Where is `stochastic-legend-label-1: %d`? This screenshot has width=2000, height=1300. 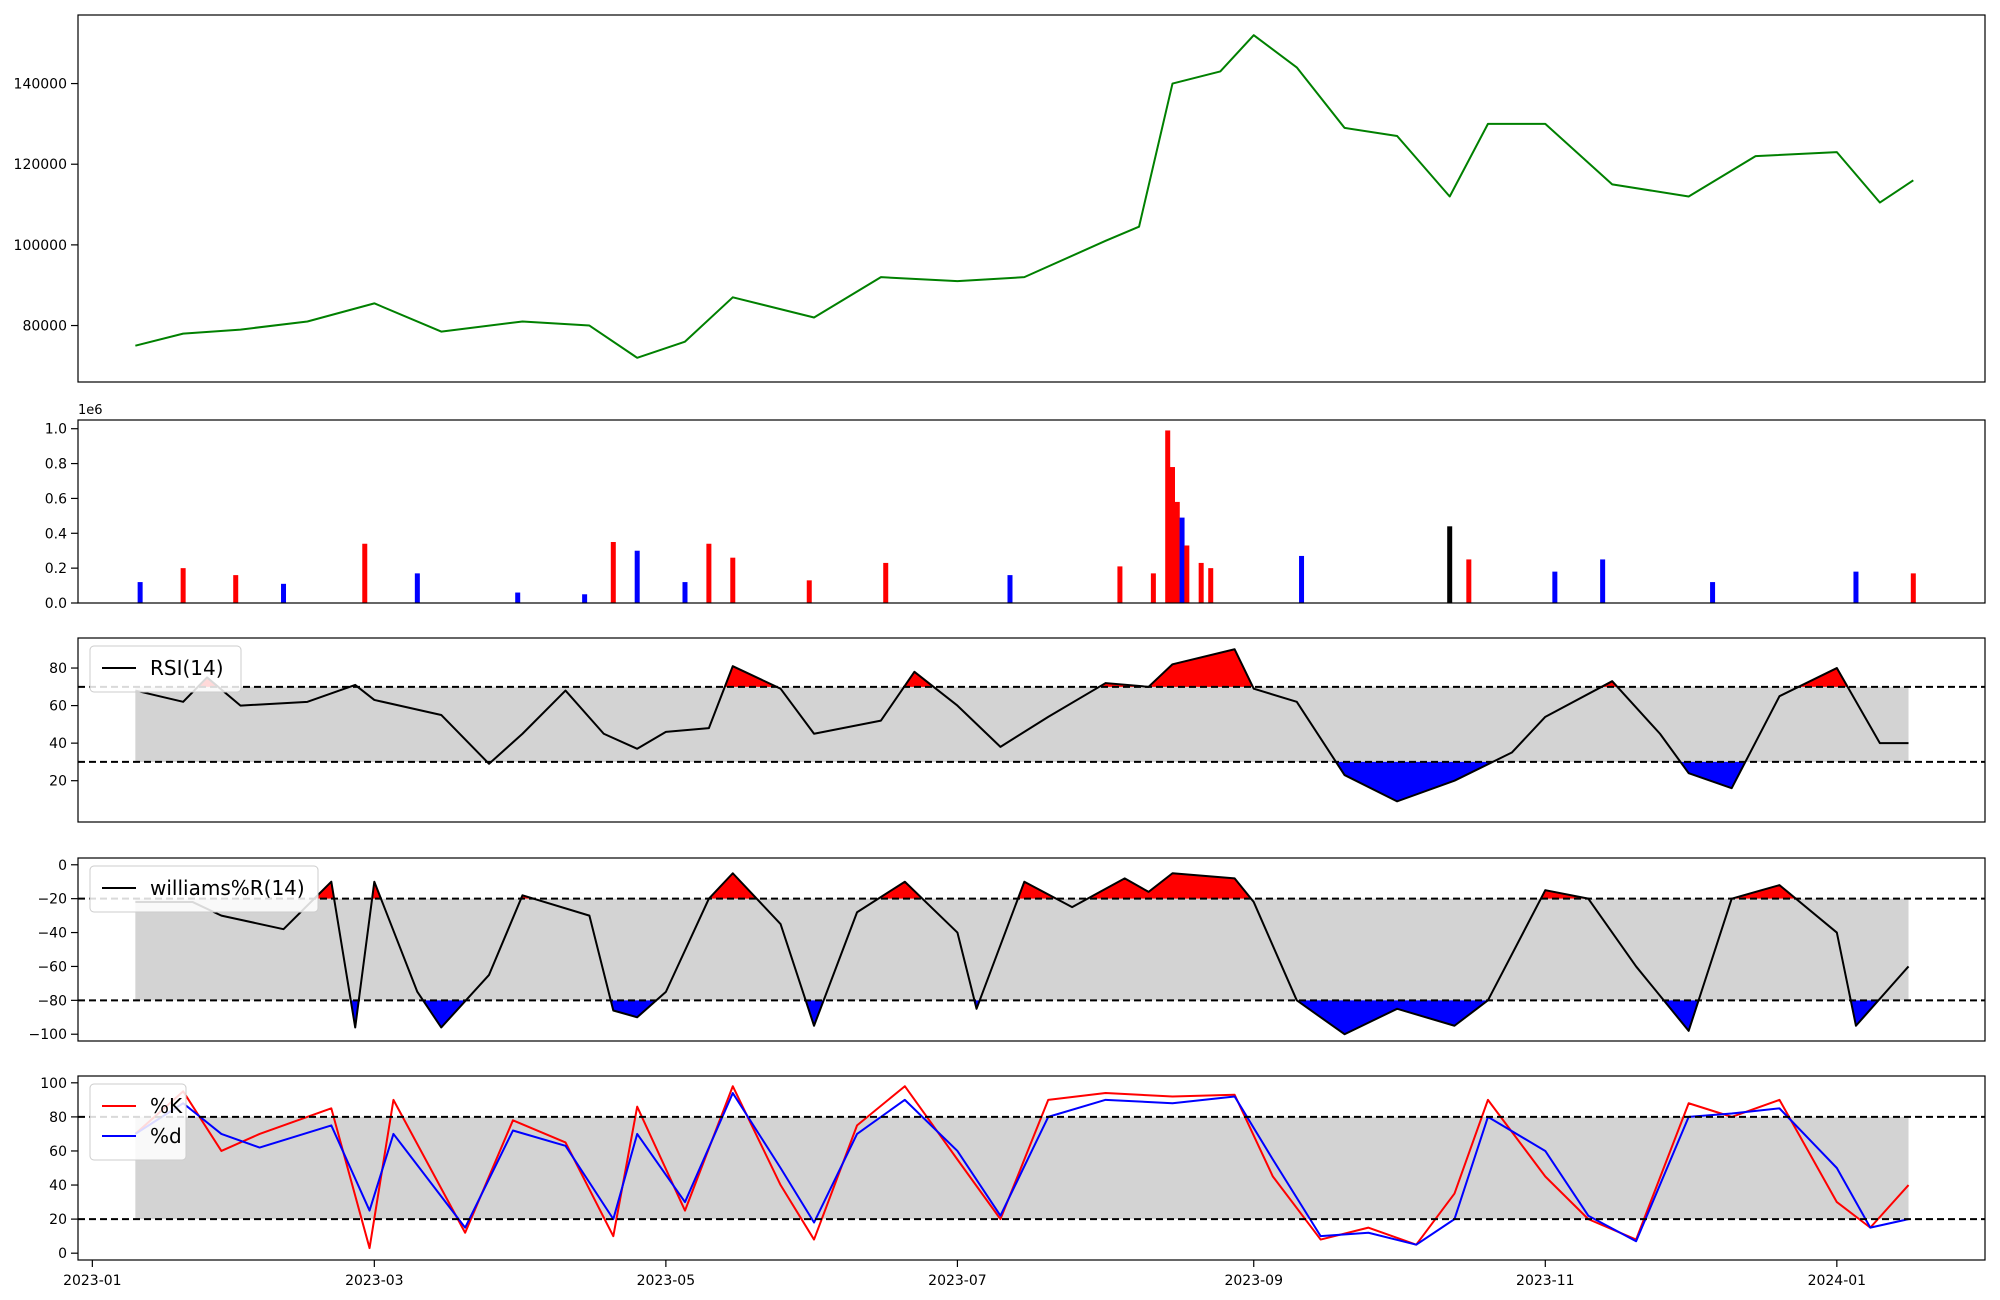
stochastic-legend-label-1: %d is located at coordinates (166, 1136).